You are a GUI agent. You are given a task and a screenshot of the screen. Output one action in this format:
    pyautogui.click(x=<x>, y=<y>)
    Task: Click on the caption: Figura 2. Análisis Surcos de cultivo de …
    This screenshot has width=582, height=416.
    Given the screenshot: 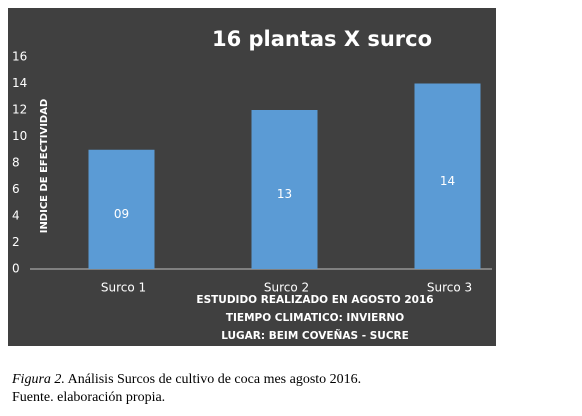 What is the action you would take?
    pyautogui.click(x=186, y=380)
    